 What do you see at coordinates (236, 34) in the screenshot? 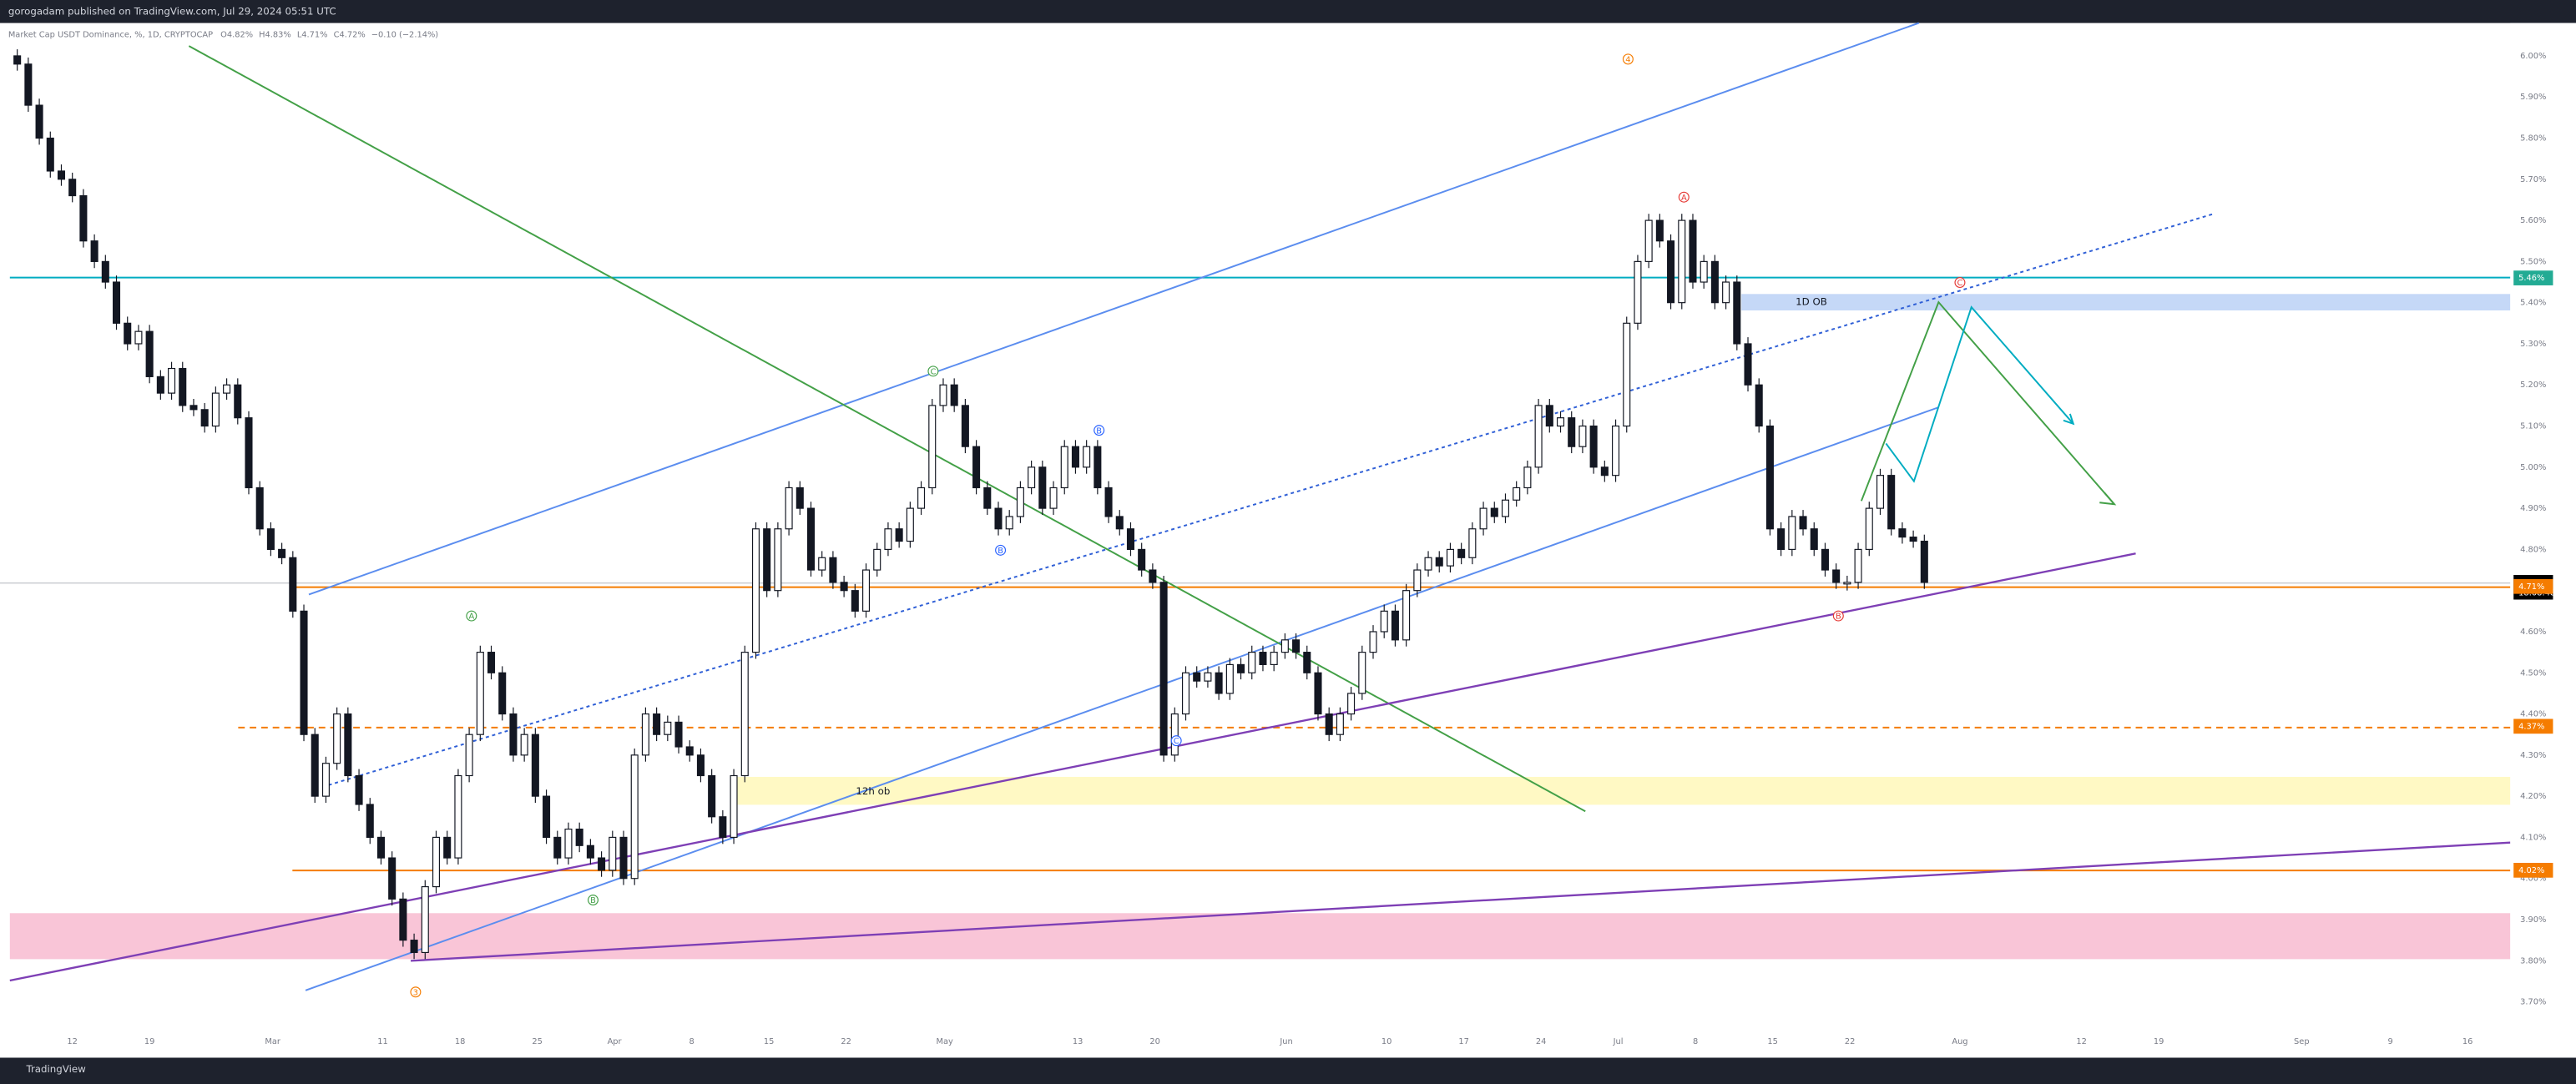
I see `legend-open: O4.82%` at bounding box center [236, 34].